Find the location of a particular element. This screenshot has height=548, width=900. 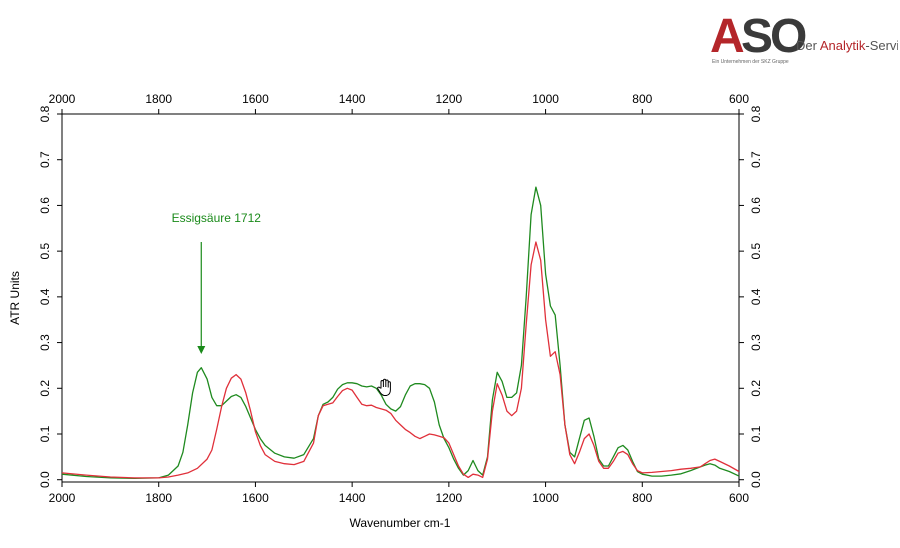

x-tick-label-top: 1000 is located at coordinates (545, 99).